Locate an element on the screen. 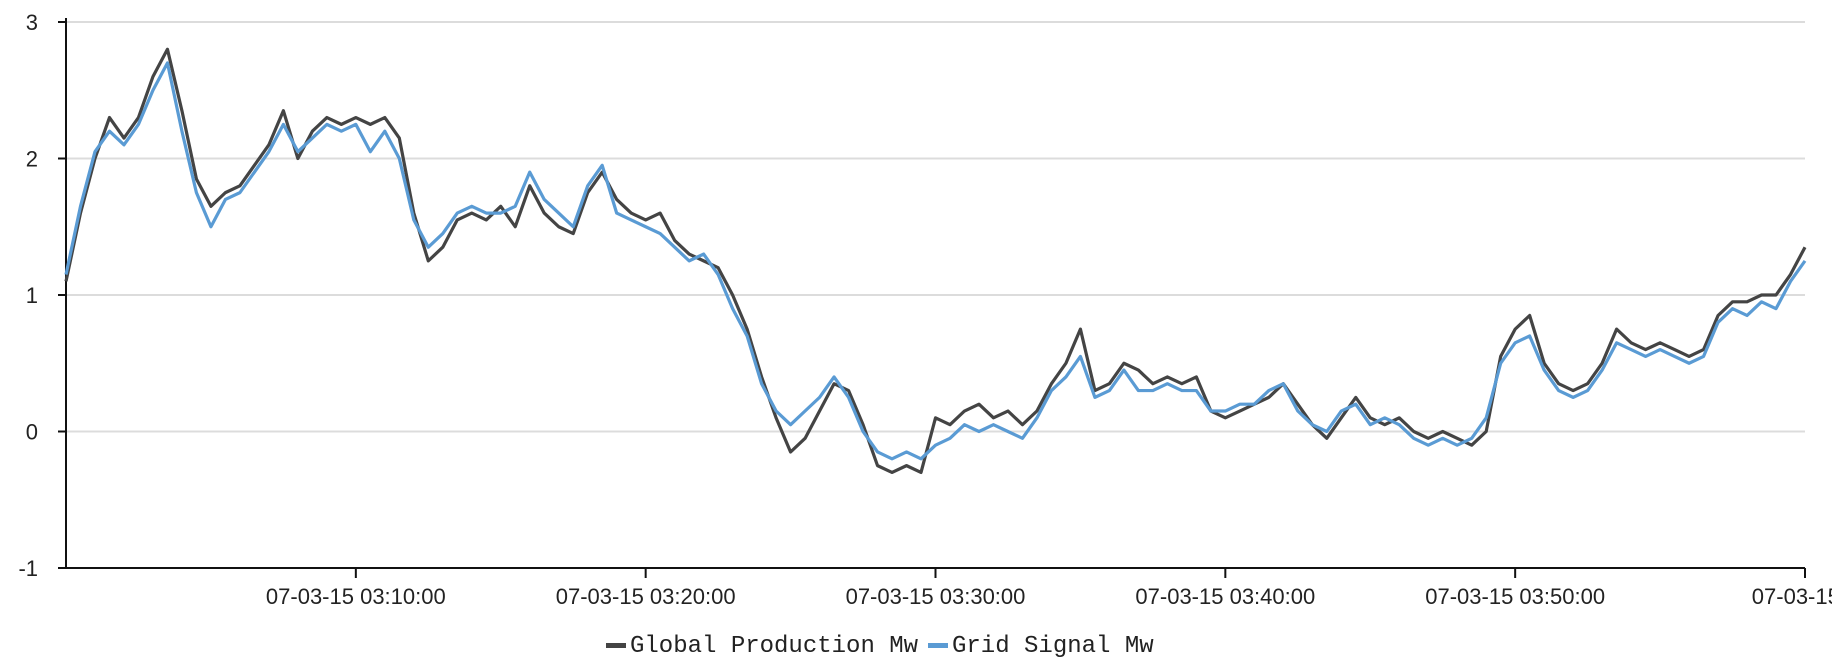  x-tick-label: 07-03-15 0 is located at coordinates (1792, 596).